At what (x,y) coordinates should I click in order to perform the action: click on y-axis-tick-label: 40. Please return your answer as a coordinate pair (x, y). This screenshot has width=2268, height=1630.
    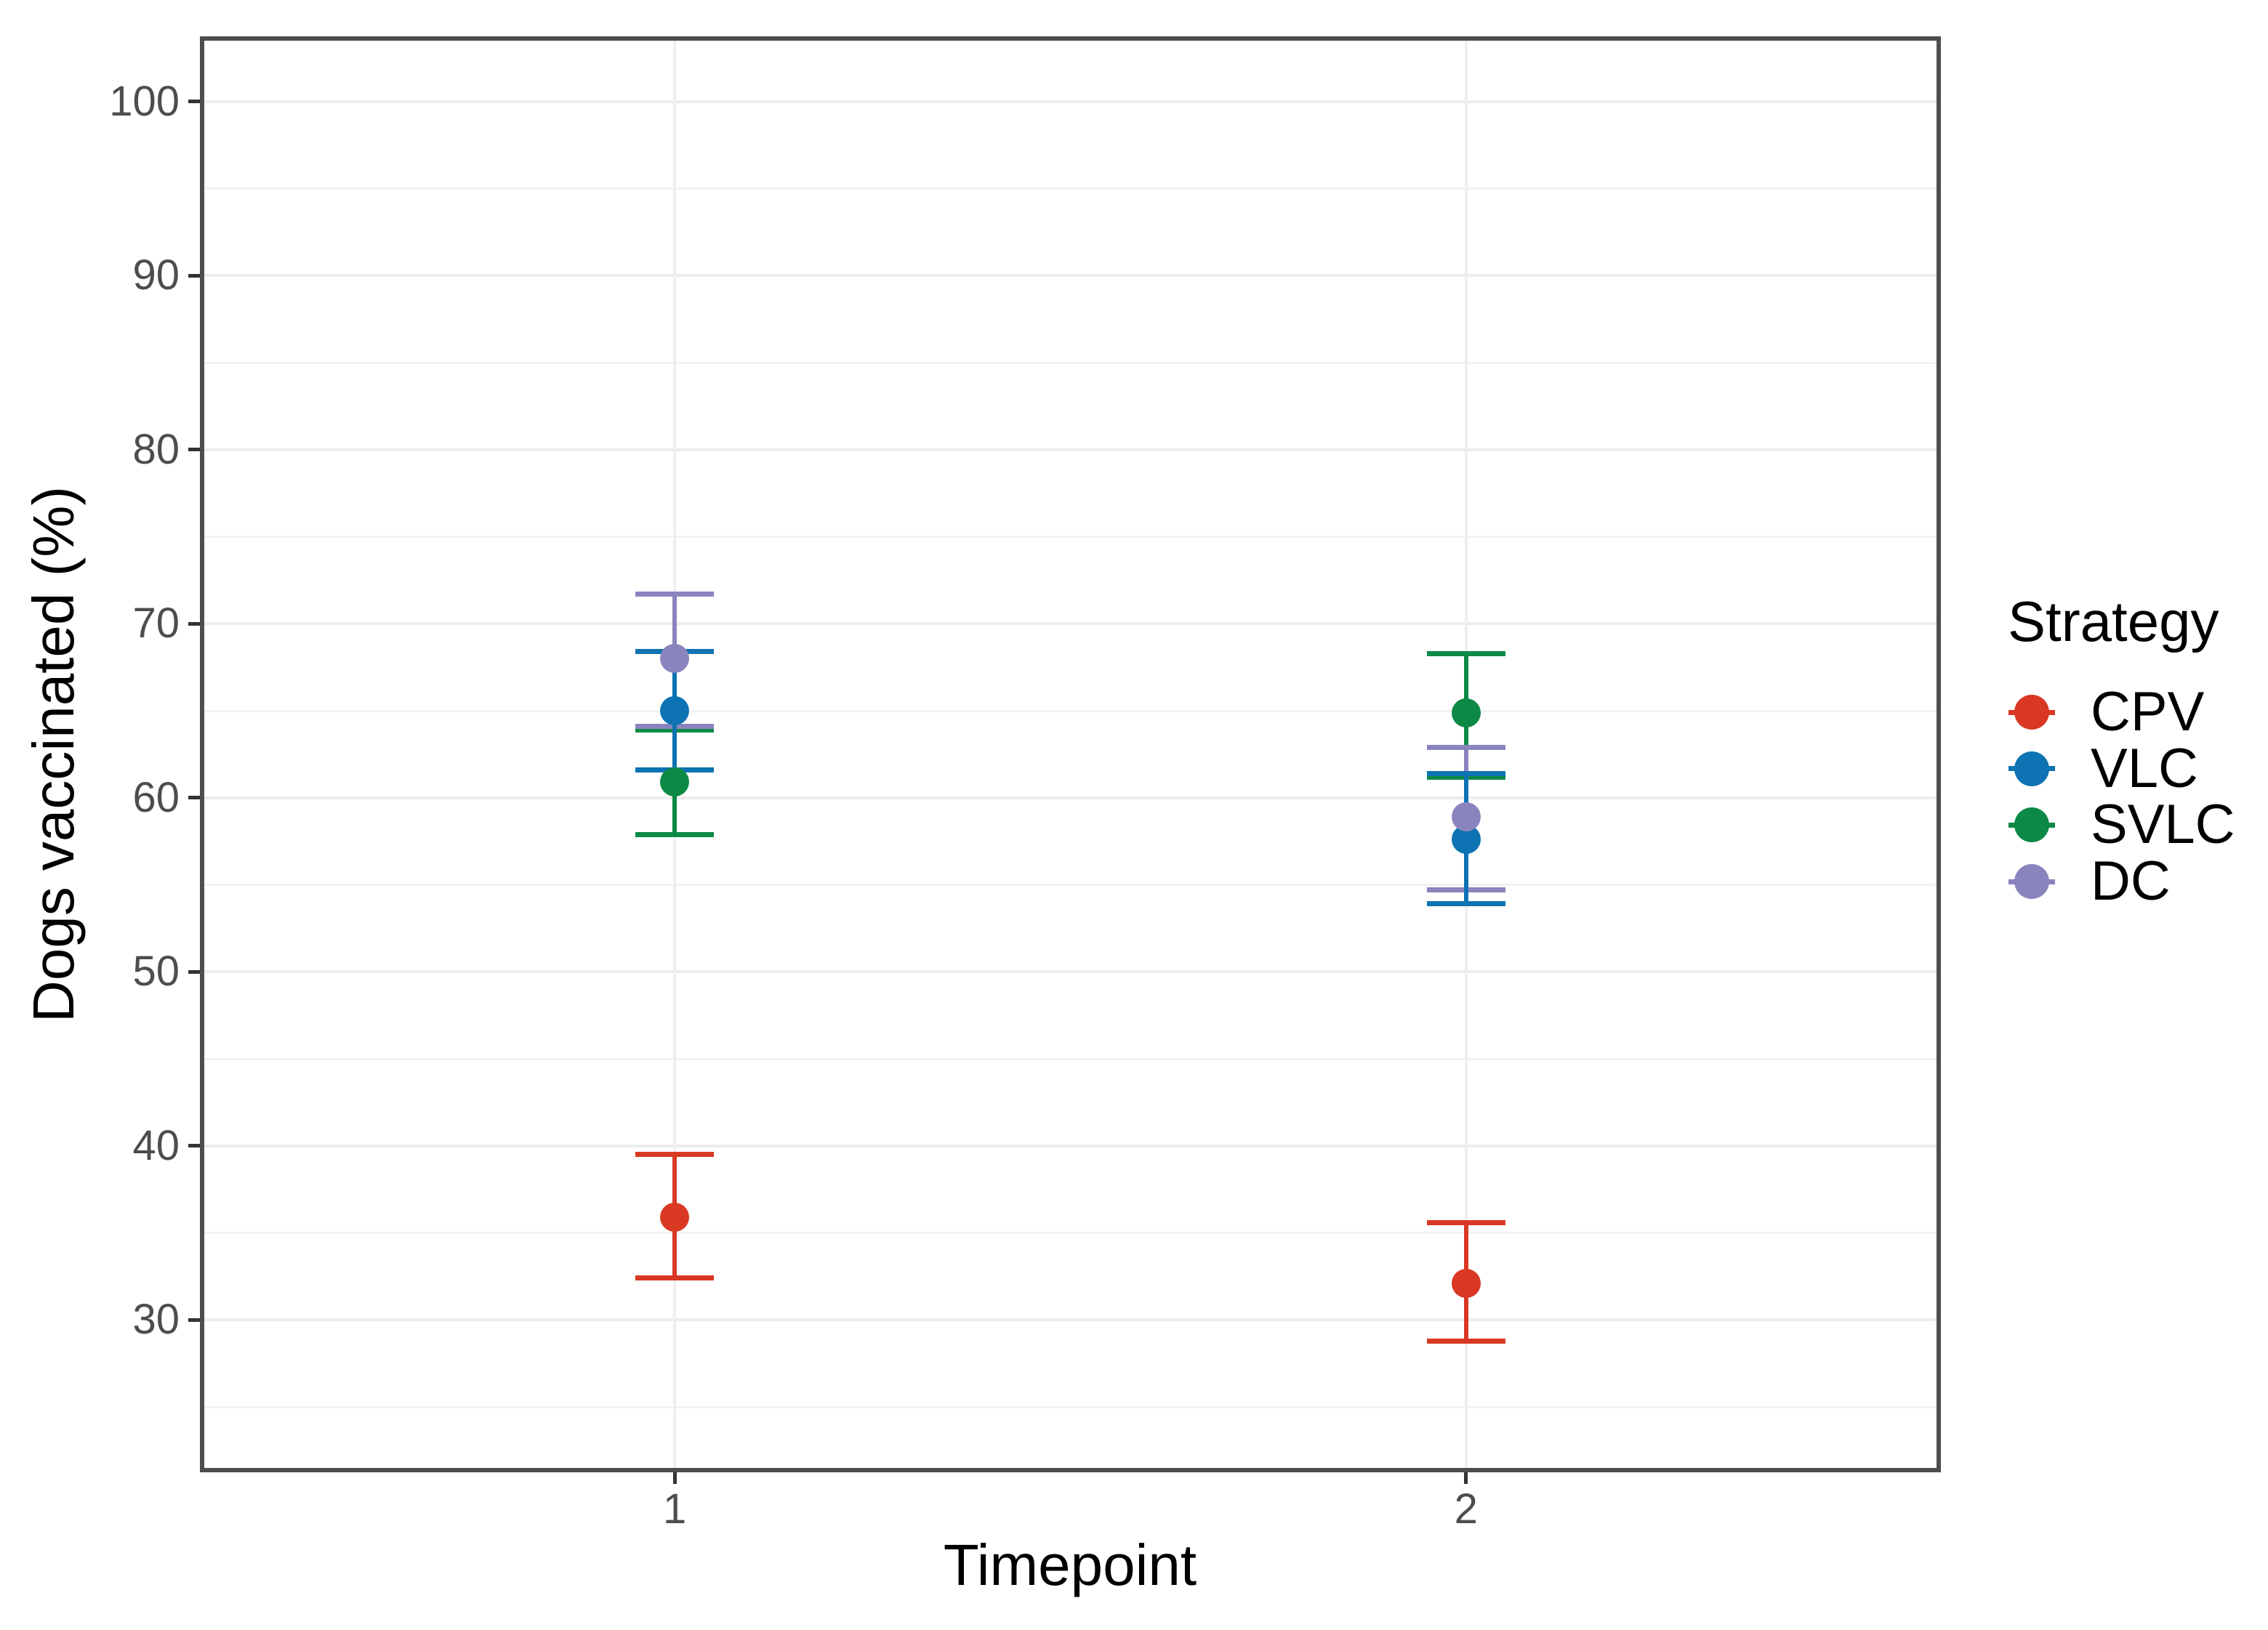
    Looking at the image, I should click on (156, 1145).